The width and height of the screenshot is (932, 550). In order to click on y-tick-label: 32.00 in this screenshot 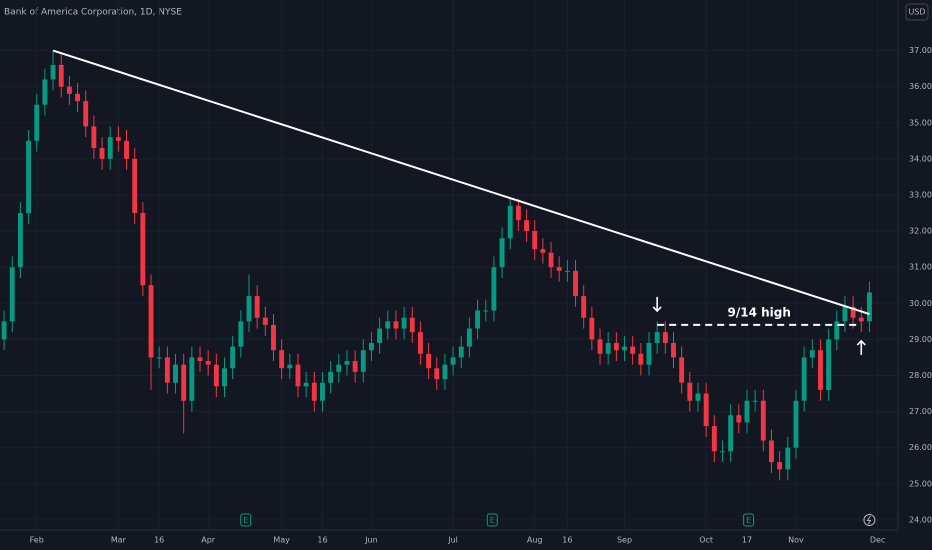, I will do `click(920, 231)`.